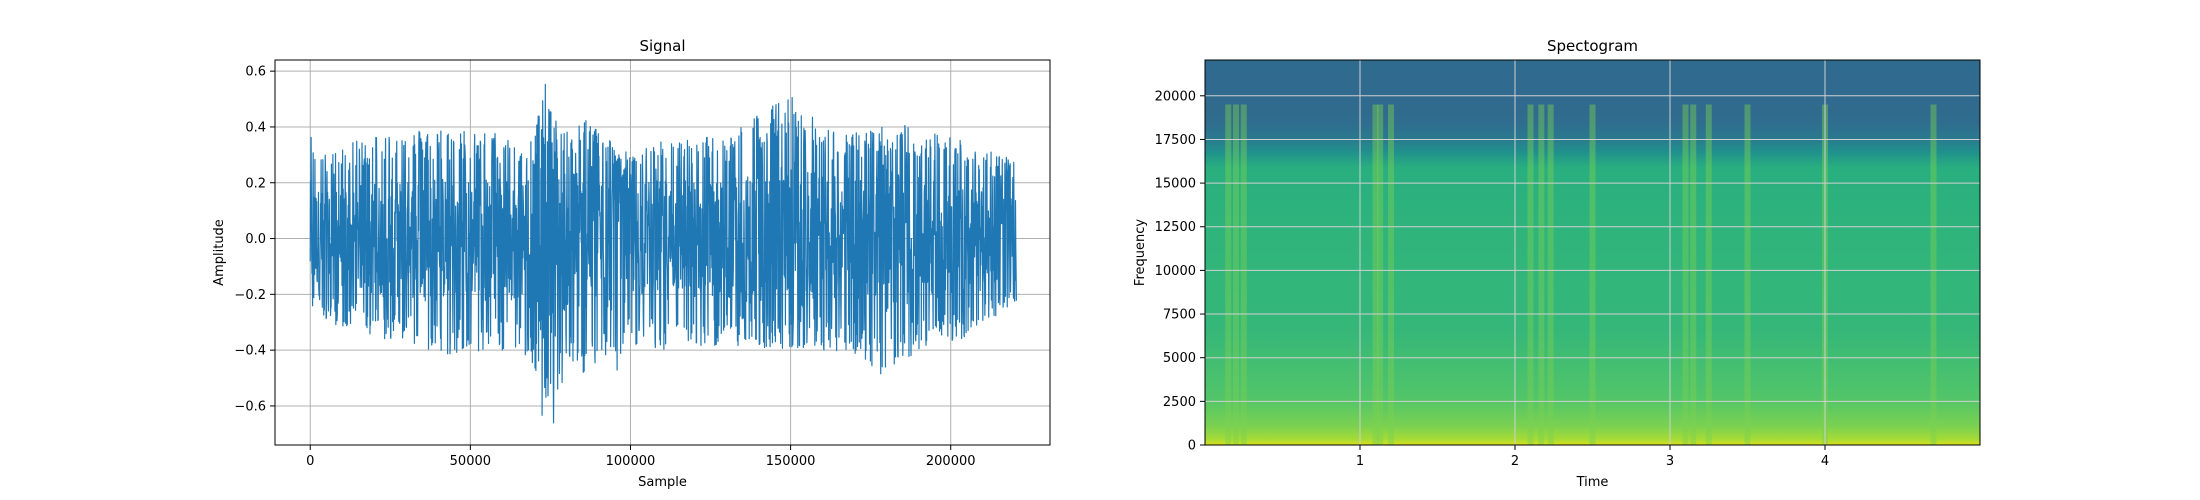  What do you see at coordinates (255, 183) in the screenshot?
I see `y-tick-label: 0.2` at bounding box center [255, 183].